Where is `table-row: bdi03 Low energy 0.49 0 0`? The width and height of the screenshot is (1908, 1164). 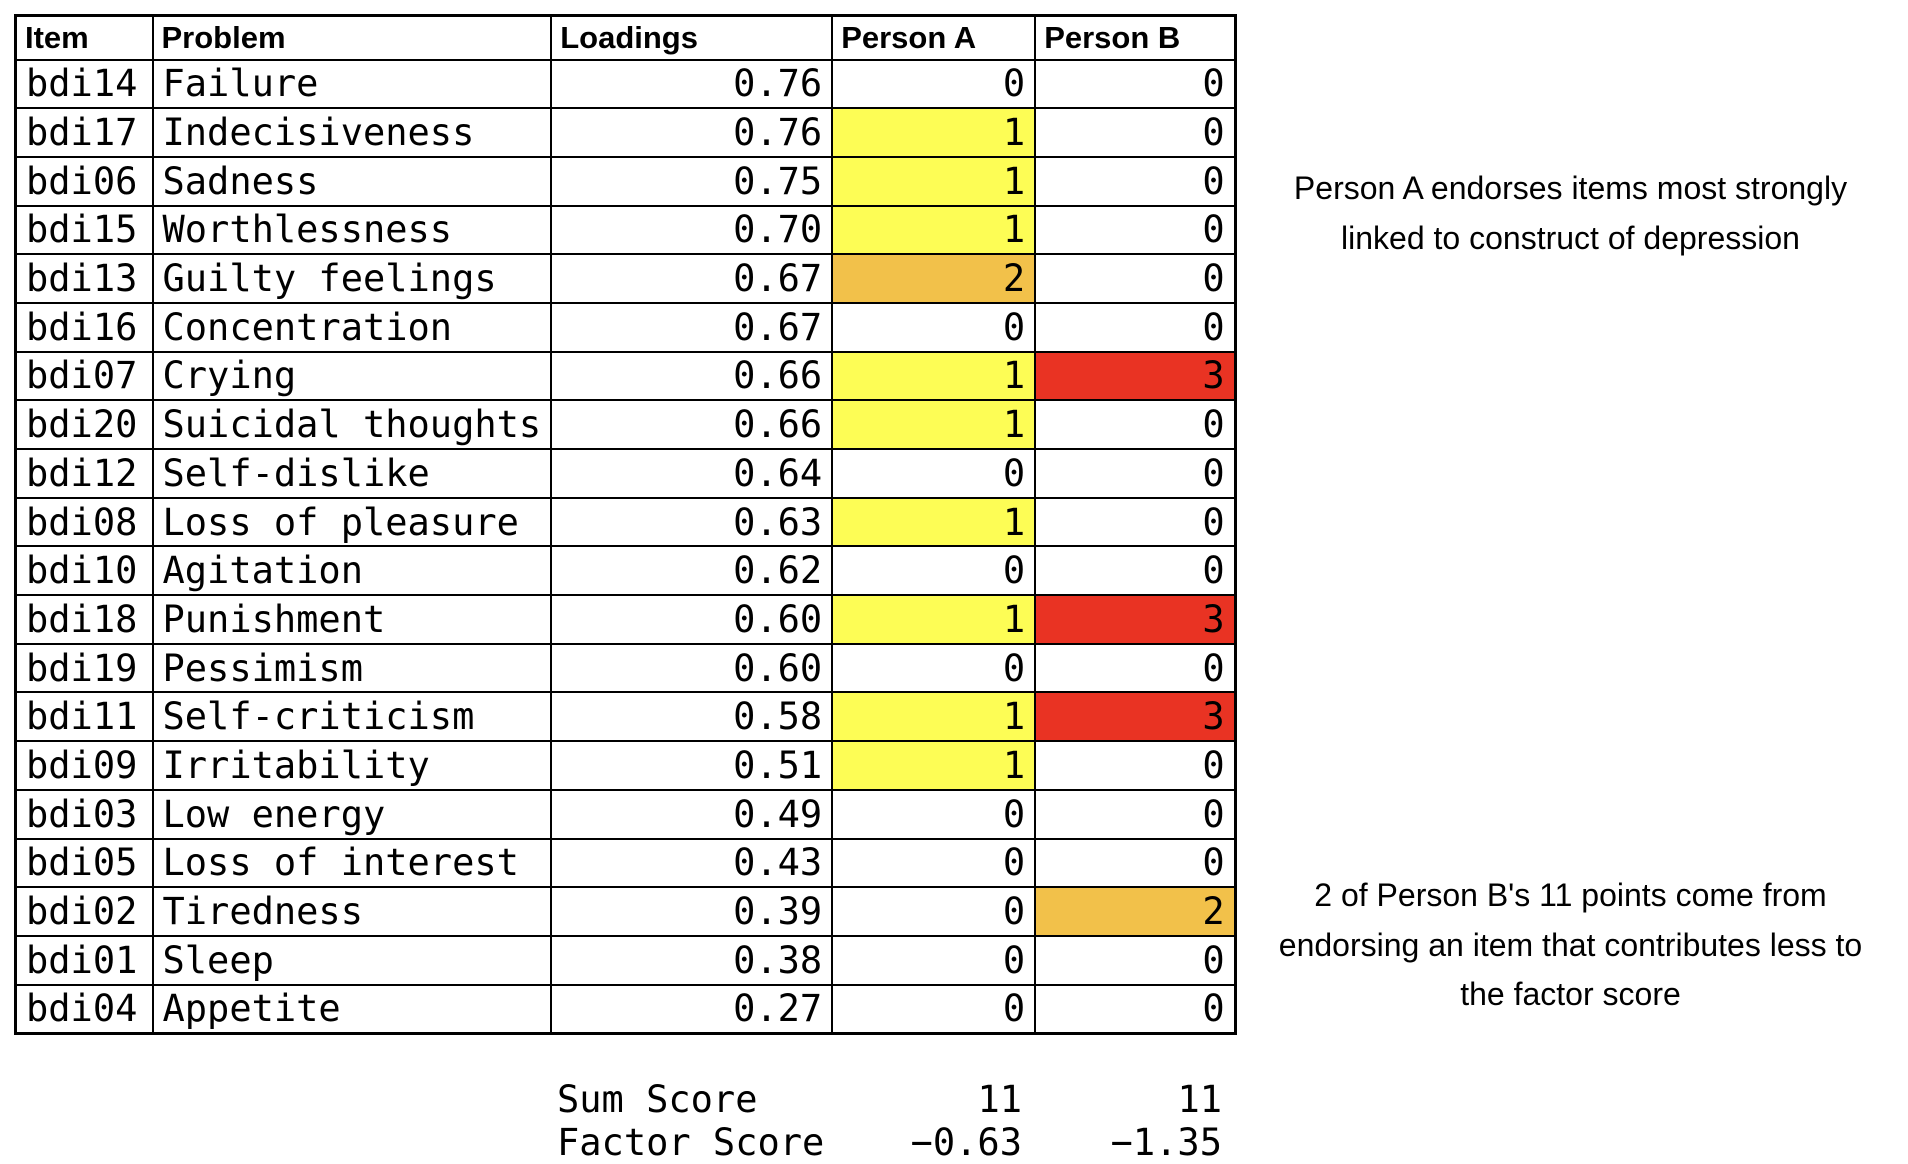 table-row: bdi03 Low energy 0.49 0 0 is located at coordinates (625, 814).